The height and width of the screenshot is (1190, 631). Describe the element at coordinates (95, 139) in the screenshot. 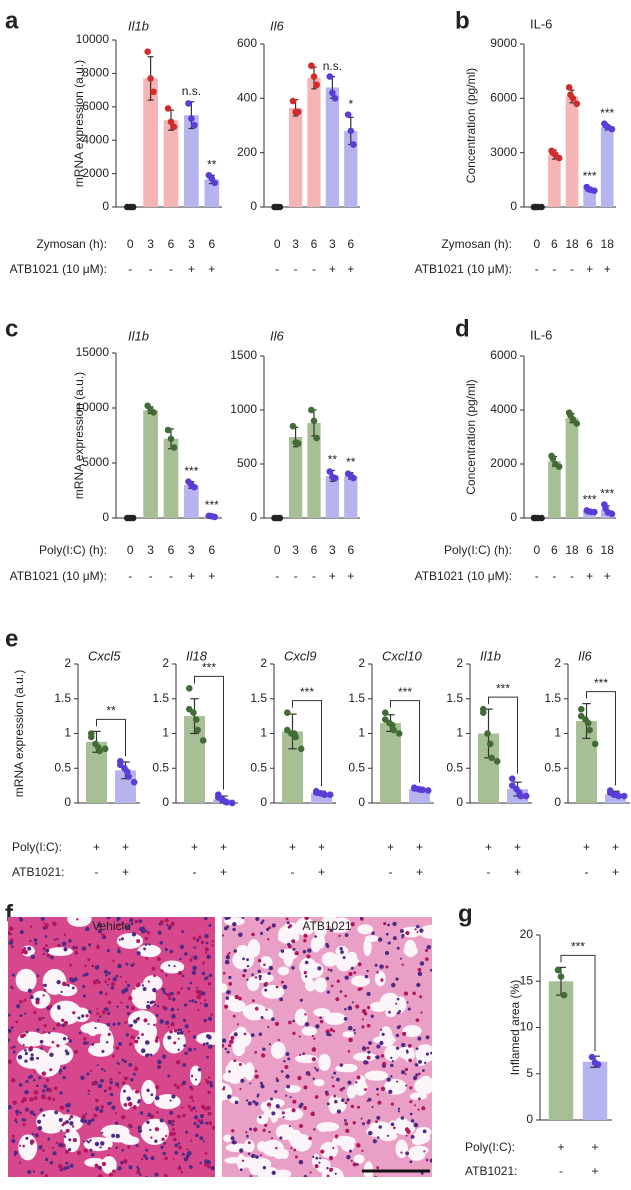

I see `y-tick-label: 4000` at that location.